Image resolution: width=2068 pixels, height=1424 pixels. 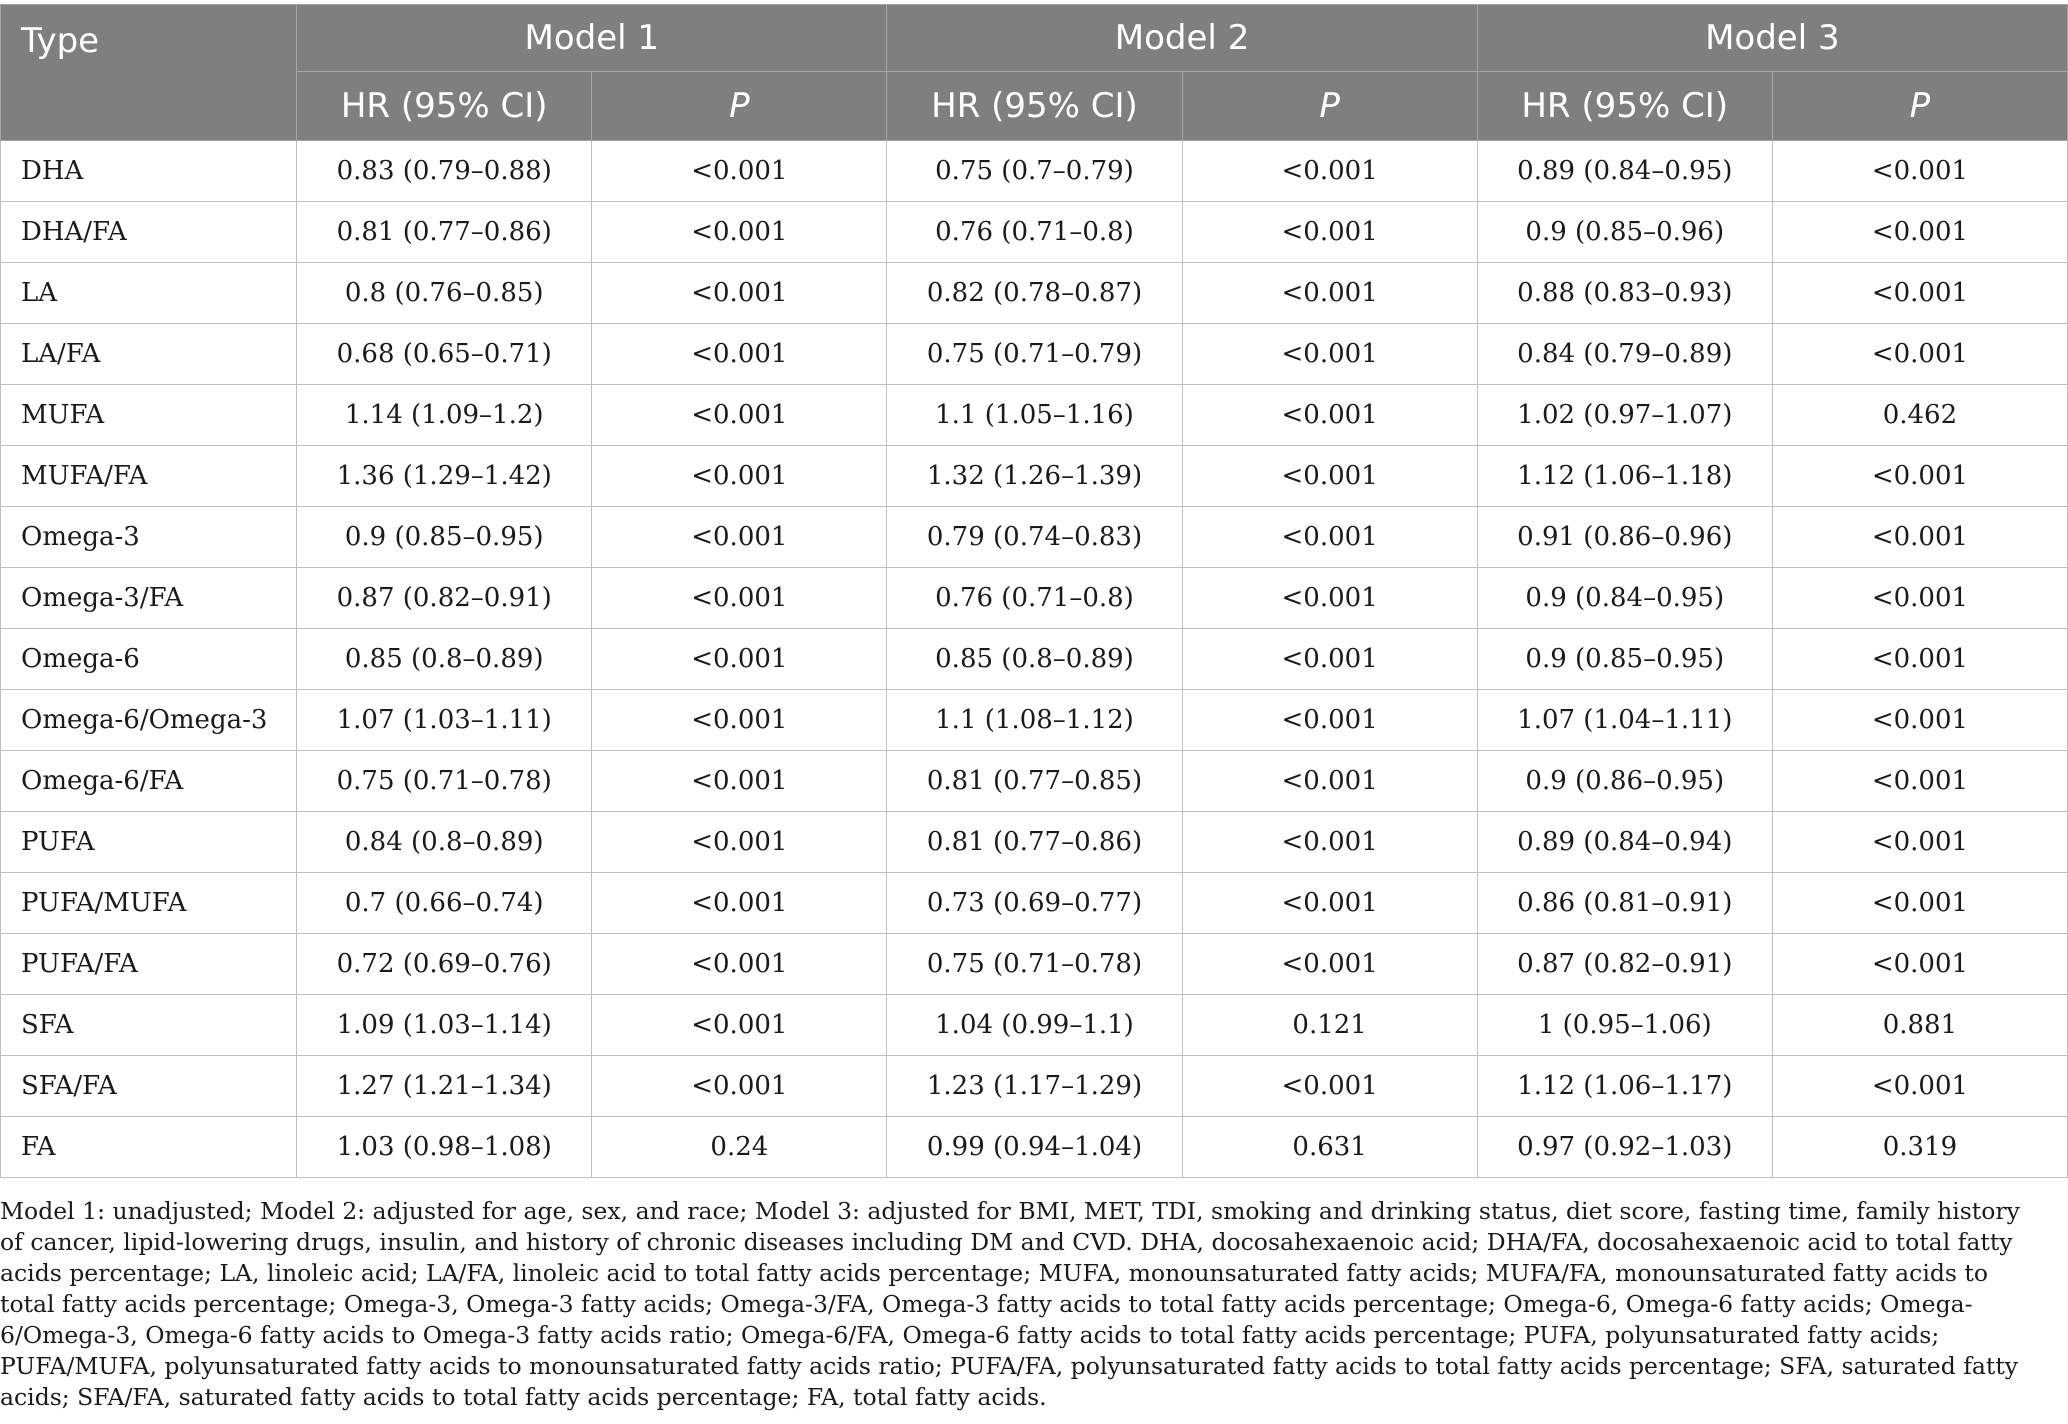 What do you see at coordinates (149, 415) in the screenshot?
I see `row-type-cell: MUFA` at bounding box center [149, 415].